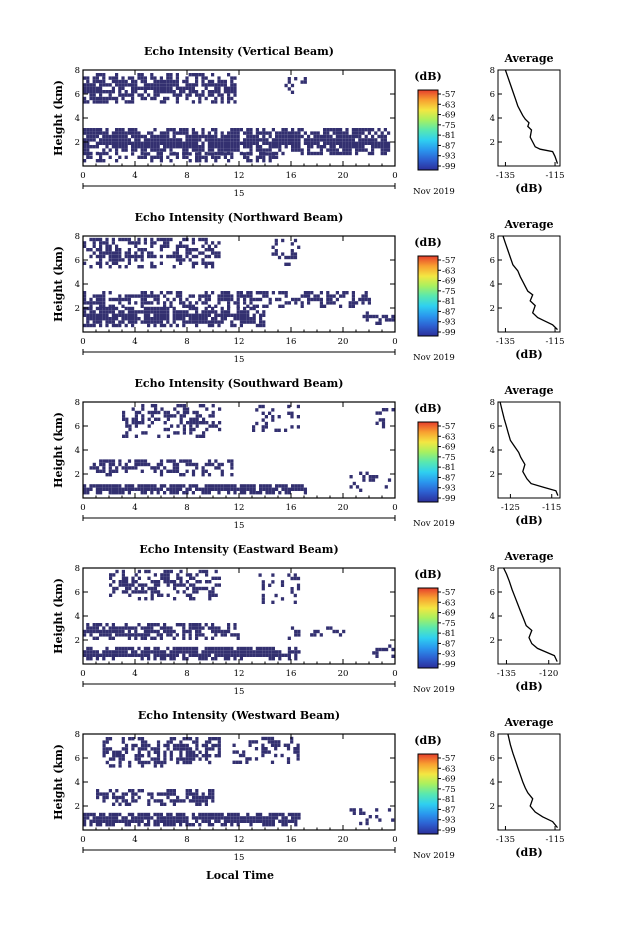 This screenshot has width=618, height=929. Describe the element at coordinates (77, 95) in the screenshot. I see `y-tick-label: 6` at that location.